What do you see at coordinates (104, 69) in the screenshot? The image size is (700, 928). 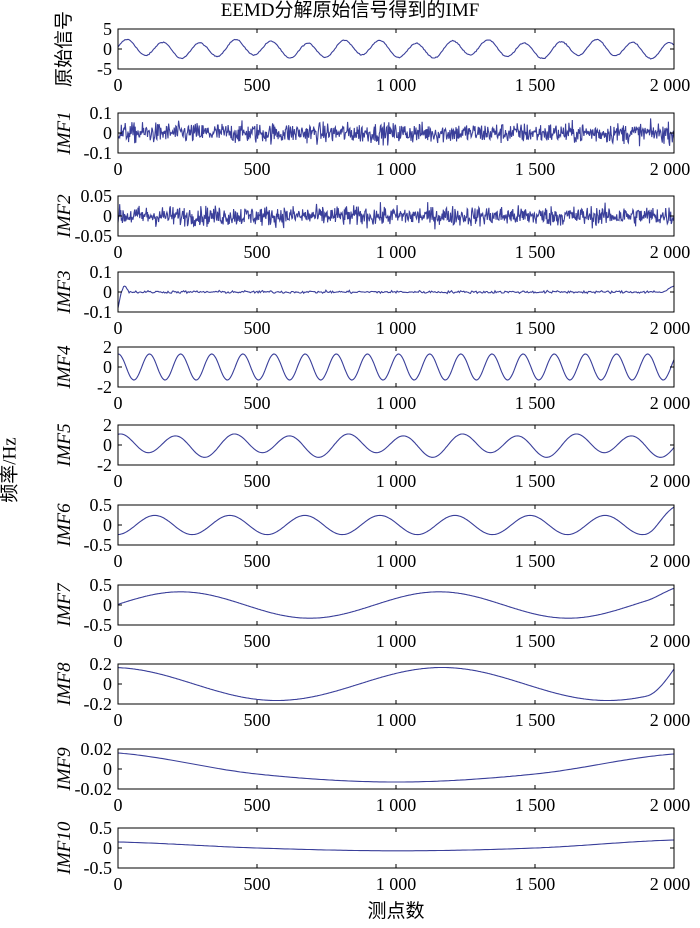 I see `y-tick-label: -5` at bounding box center [104, 69].